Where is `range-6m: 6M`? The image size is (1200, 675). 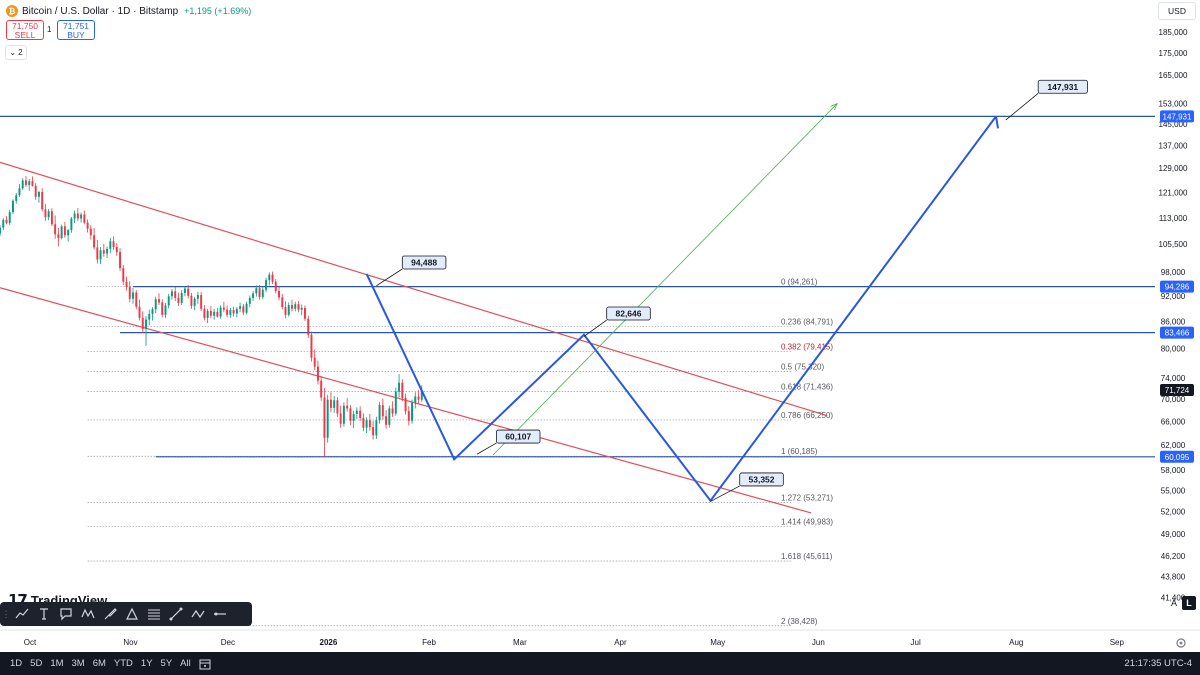 range-6m: 6M is located at coordinates (99, 663).